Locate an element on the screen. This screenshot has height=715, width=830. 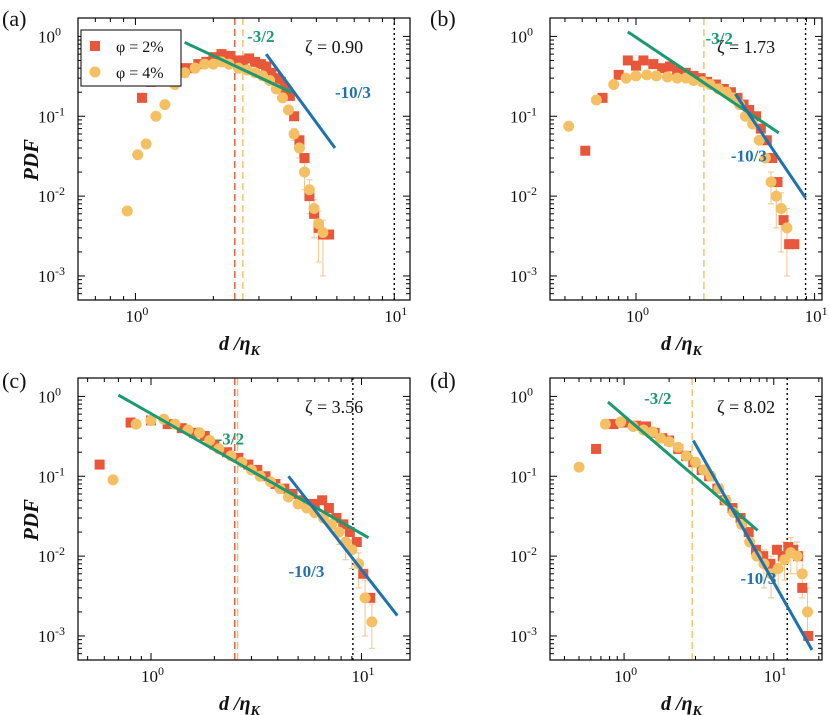
zeta-label: ζ = 3.56 is located at coordinates (334, 407).